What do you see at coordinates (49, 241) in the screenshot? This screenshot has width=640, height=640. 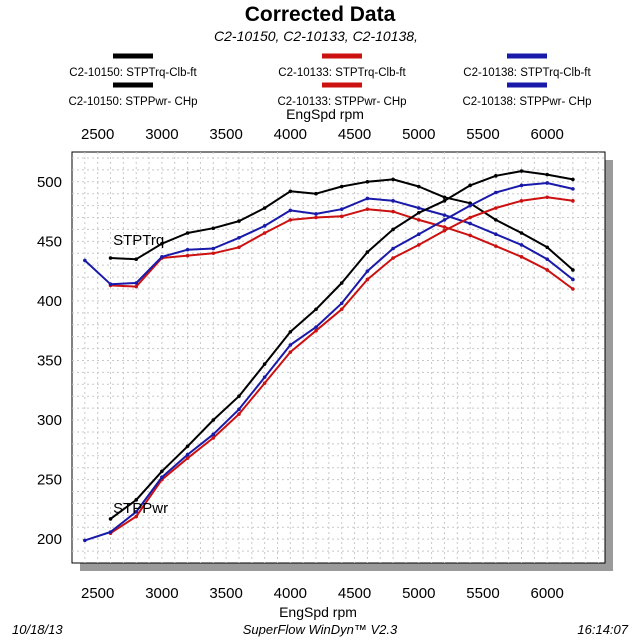 I see `y-tick-label: 450` at bounding box center [49, 241].